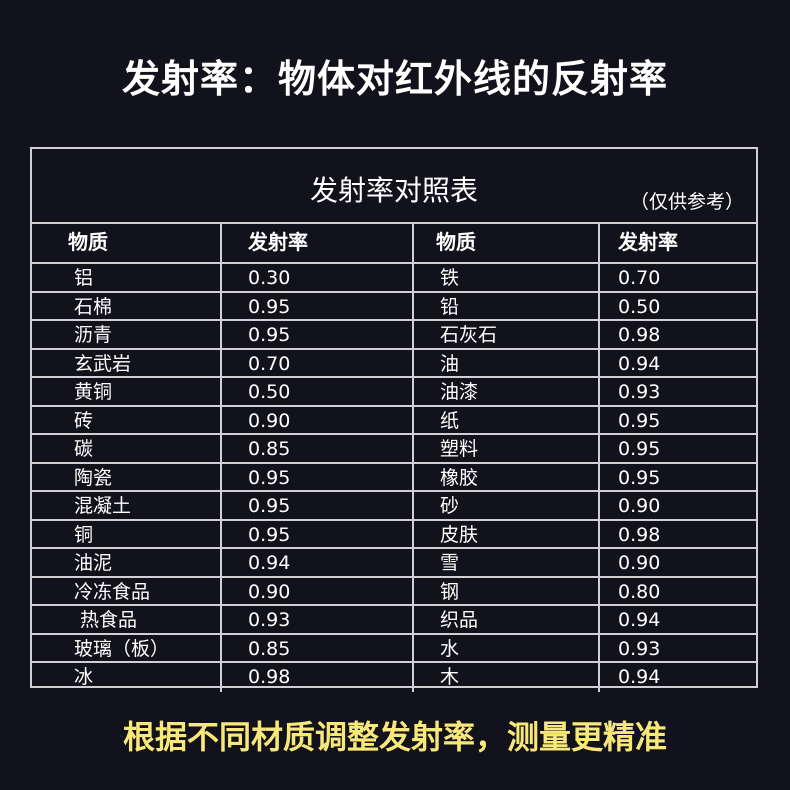 The image size is (790, 790). Describe the element at coordinates (507, 277) in the screenshot. I see `material-cell: 铁` at that location.